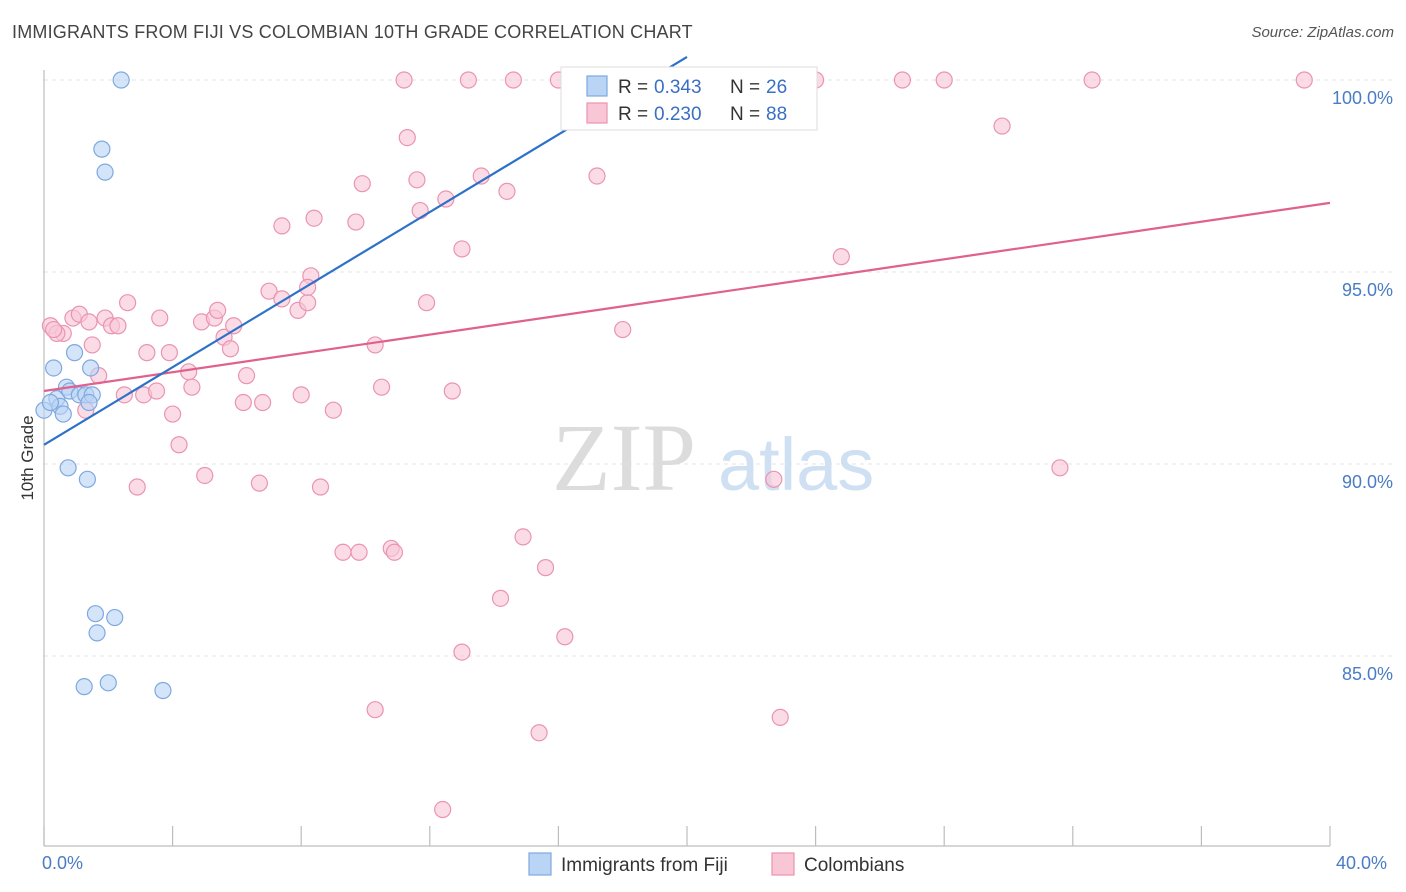 The image size is (1406, 892). I want to click on watermark-zip: ZIP, so click(624, 457).